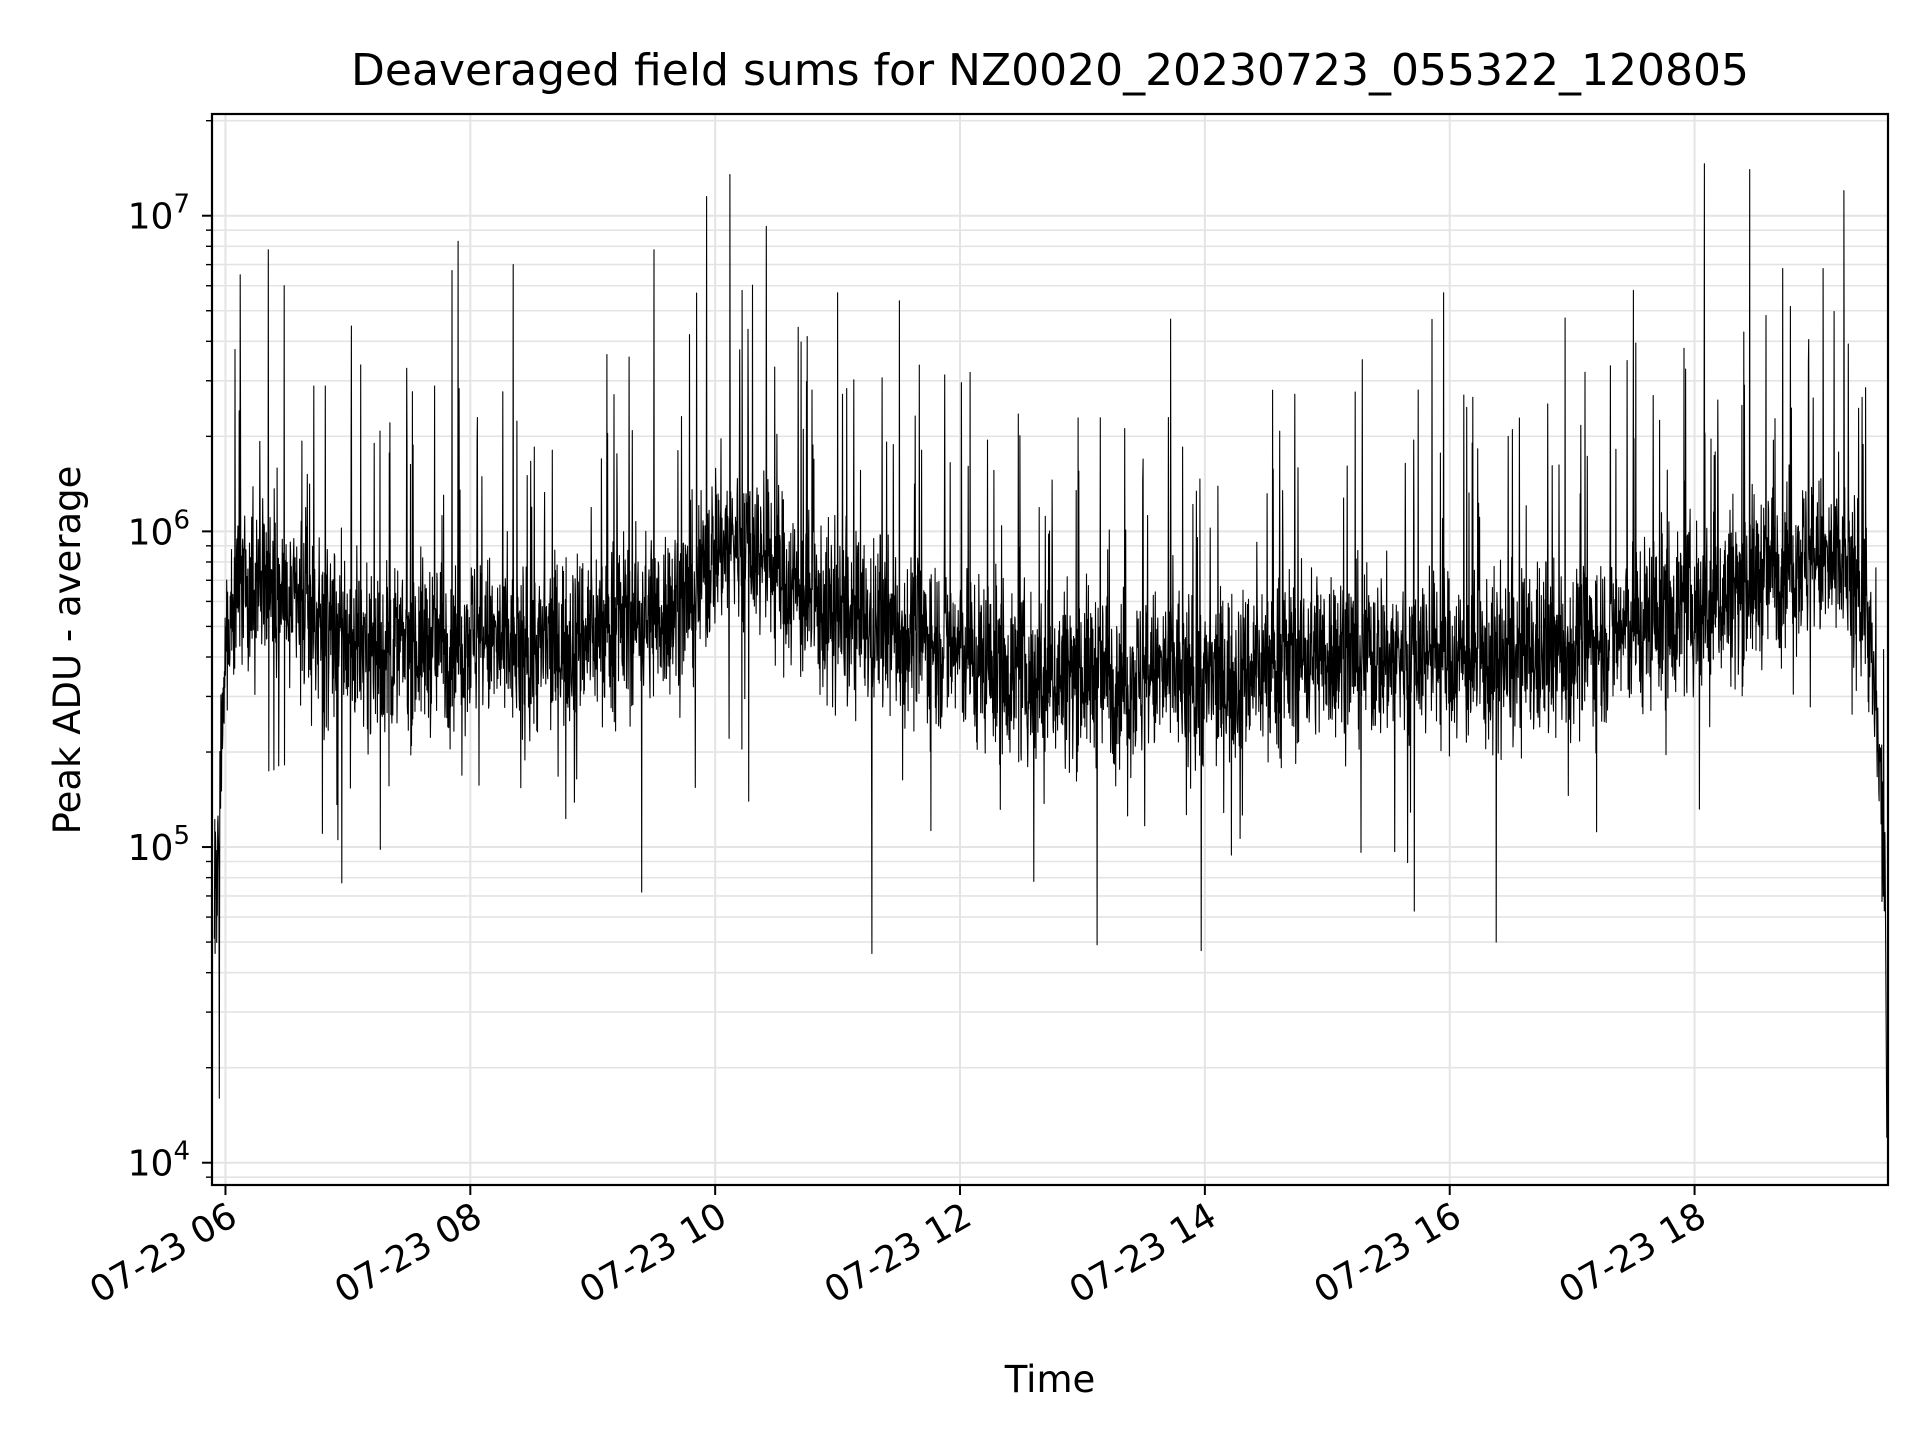 Image resolution: width=1920 pixels, height=1440 pixels. What do you see at coordinates (1050, 1379) in the screenshot?
I see `x-axis-label: Time` at bounding box center [1050, 1379].